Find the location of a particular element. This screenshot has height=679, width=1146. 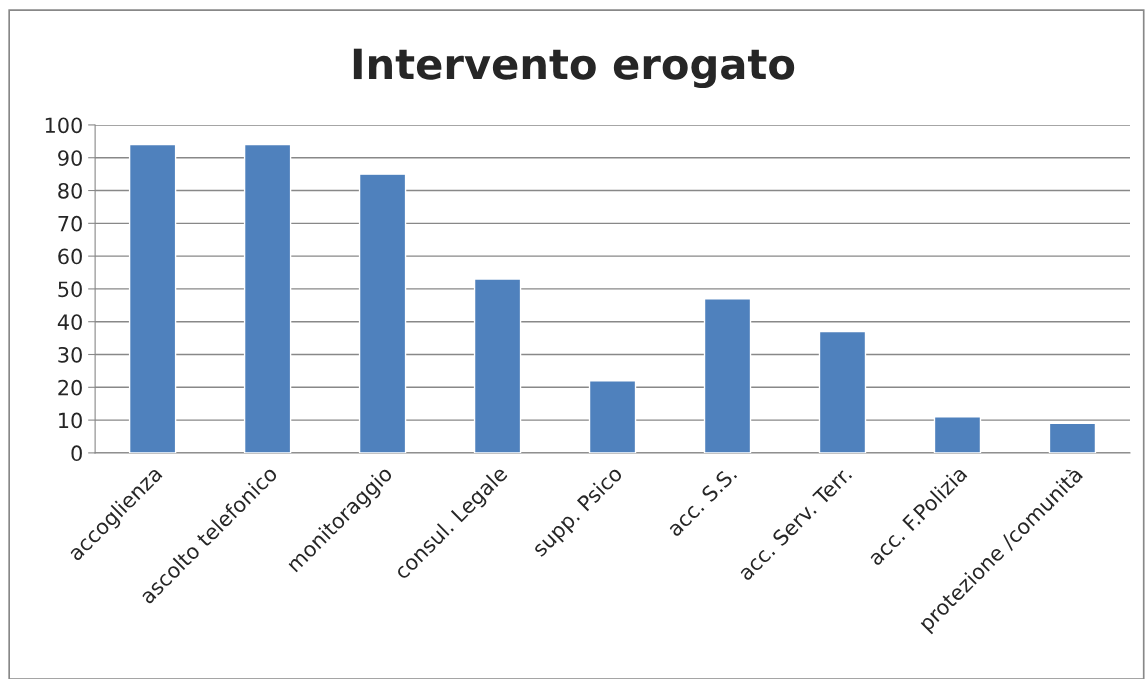

chart-title: Intervento erogato is located at coordinates (574, 68).